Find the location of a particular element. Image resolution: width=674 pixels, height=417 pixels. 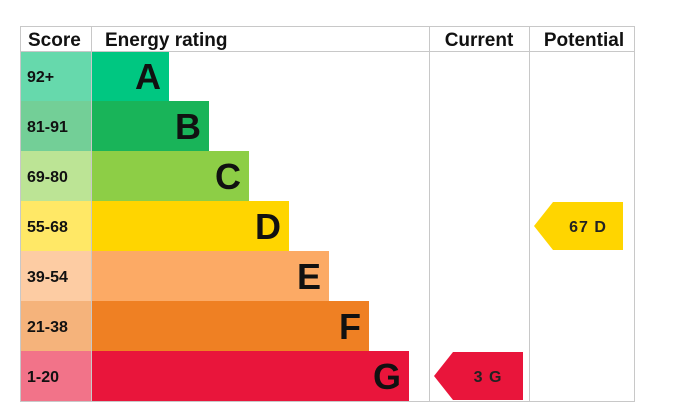

header-energy-rating: Energy rating is located at coordinates (166, 40).